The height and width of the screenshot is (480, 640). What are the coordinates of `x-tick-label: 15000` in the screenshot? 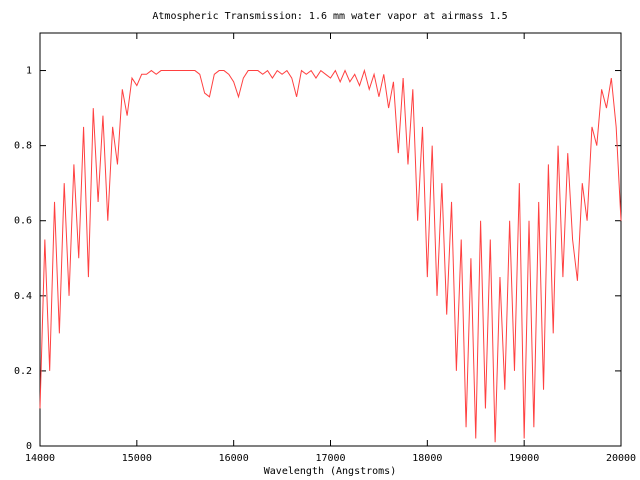 It's located at (137, 458).